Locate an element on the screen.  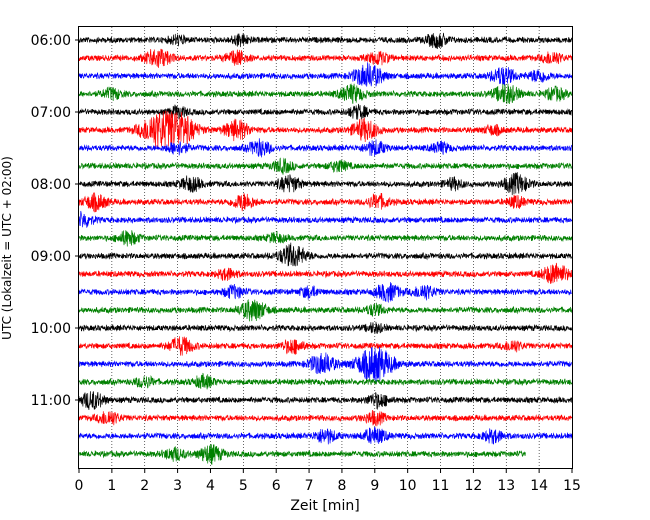
x-tick-label: 13 is located at coordinates (506, 486).